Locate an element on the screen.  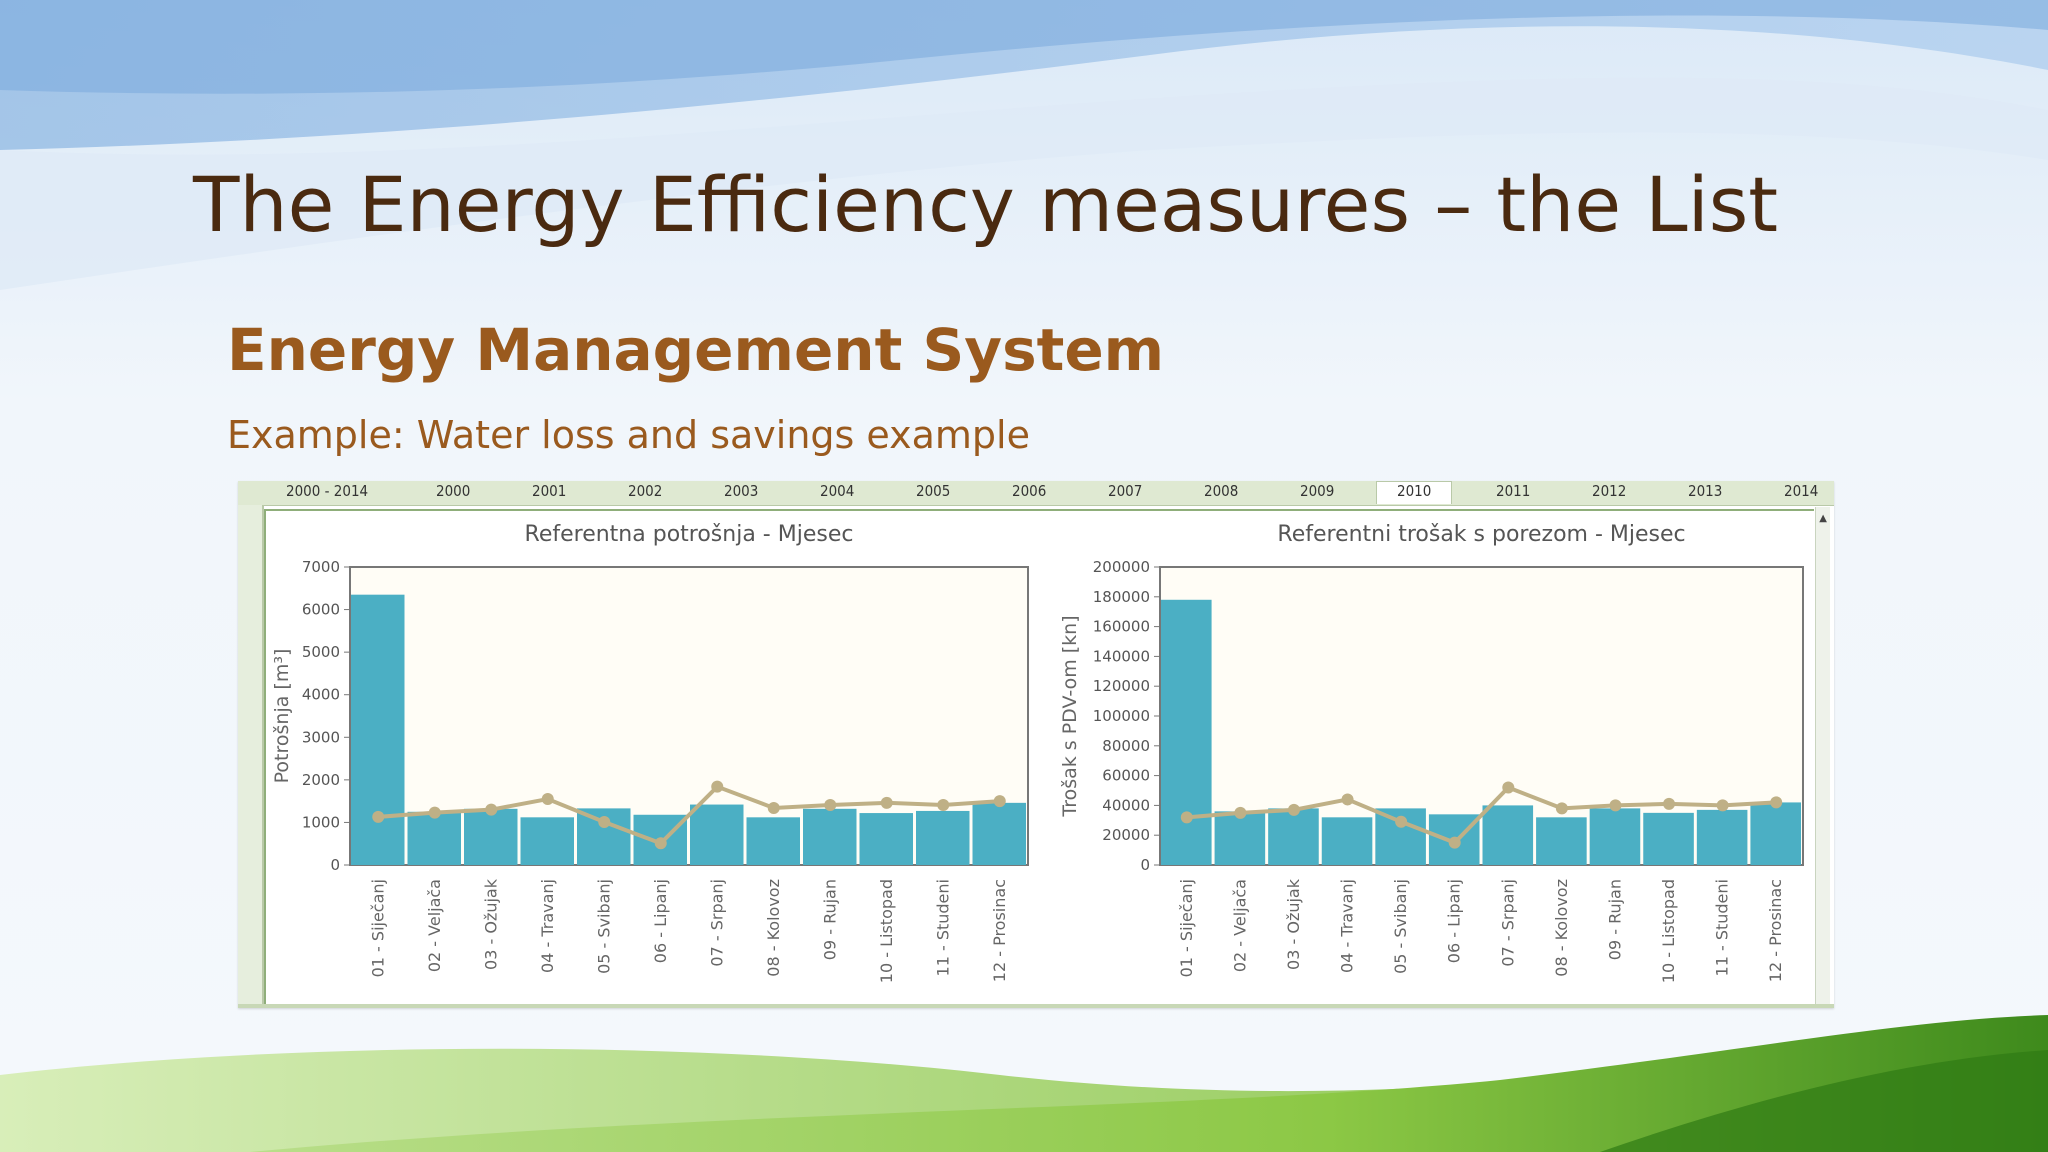
tab-2003: 2003 is located at coordinates (741, 491).